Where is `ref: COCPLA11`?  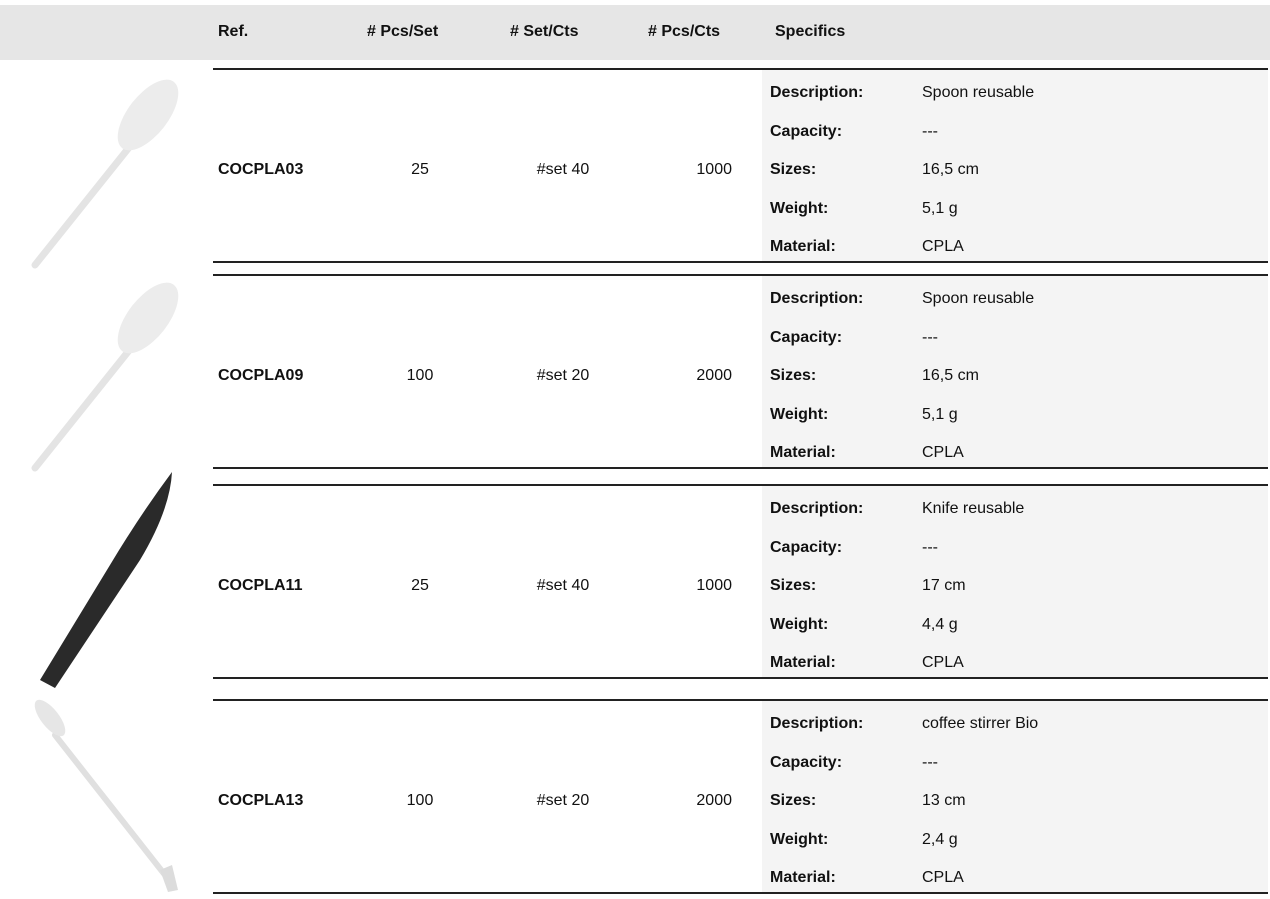
ref: COCPLA11 is located at coordinates (260, 585).